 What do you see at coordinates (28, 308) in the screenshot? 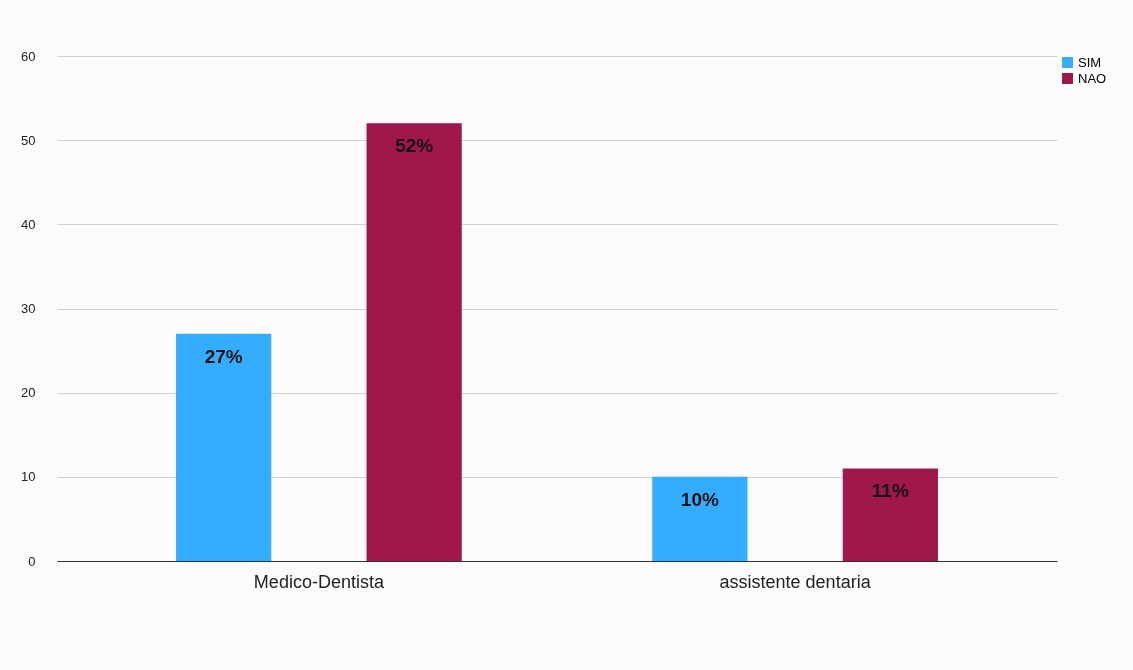
I see `y-tick-label: 30` at bounding box center [28, 308].